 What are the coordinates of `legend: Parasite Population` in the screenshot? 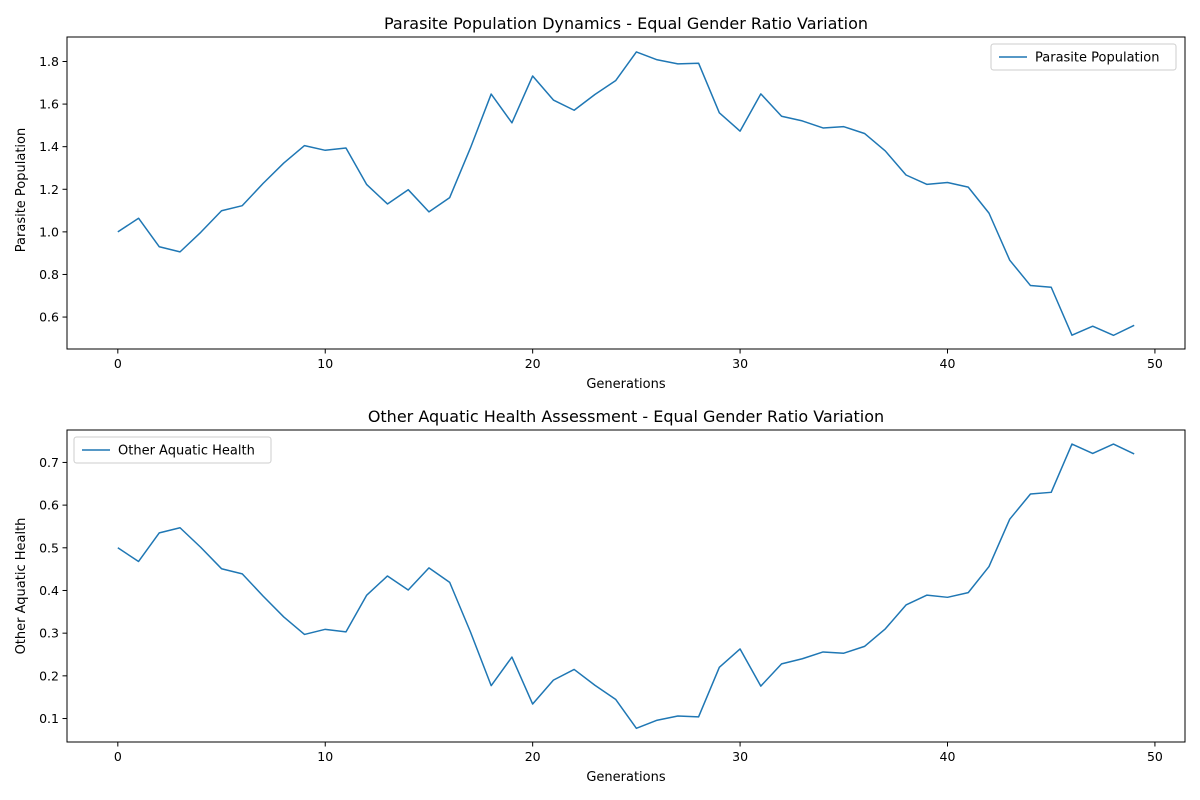 It's located at (1083, 57).